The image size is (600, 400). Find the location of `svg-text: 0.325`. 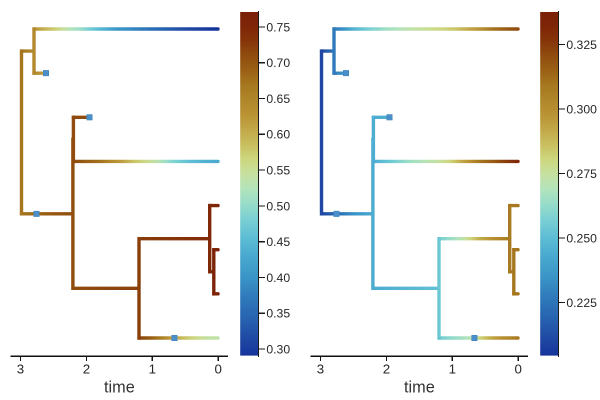

svg-text: 0.325 is located at coordinates (581, 45).